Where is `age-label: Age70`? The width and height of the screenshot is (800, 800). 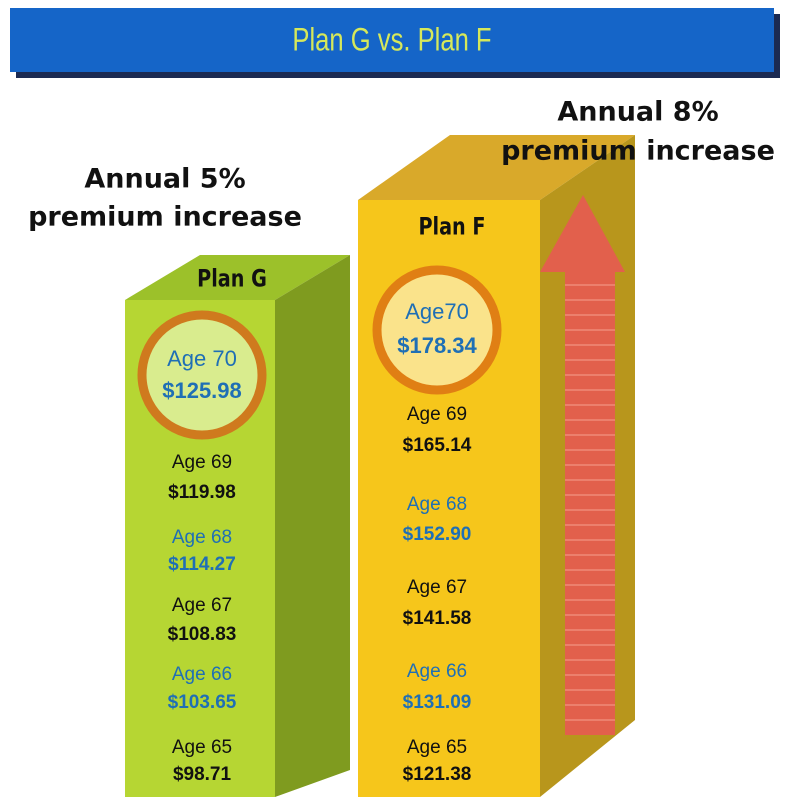 age-label: Age70 is located at coordinates (437, 311).